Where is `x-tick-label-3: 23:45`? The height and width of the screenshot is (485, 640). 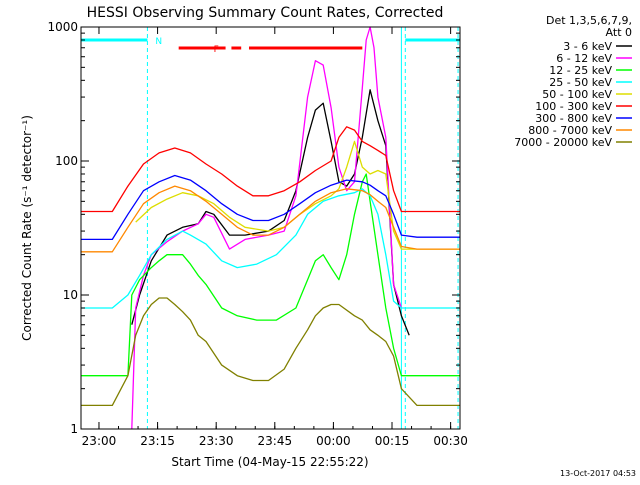 x-tick-label-3: 23:45 is located at coordinates (275, 441).